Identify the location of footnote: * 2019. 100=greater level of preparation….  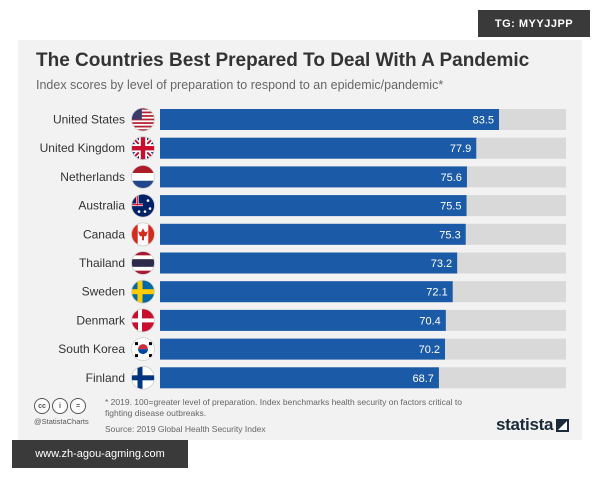
(283, 407).